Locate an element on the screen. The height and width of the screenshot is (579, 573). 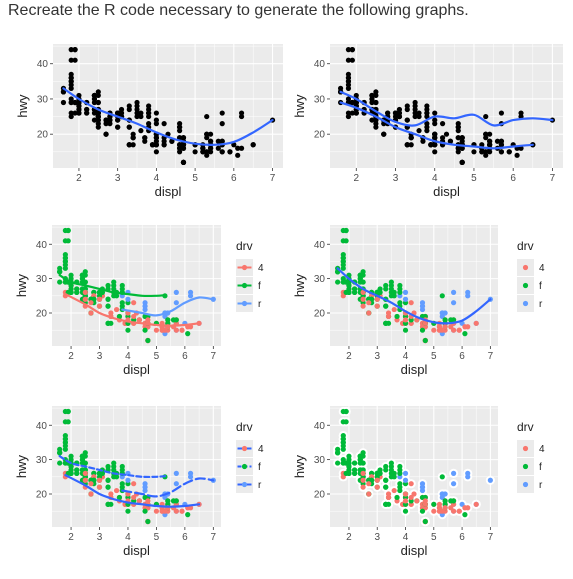
x-axis-label: displ is located at coordinates (414, 550).